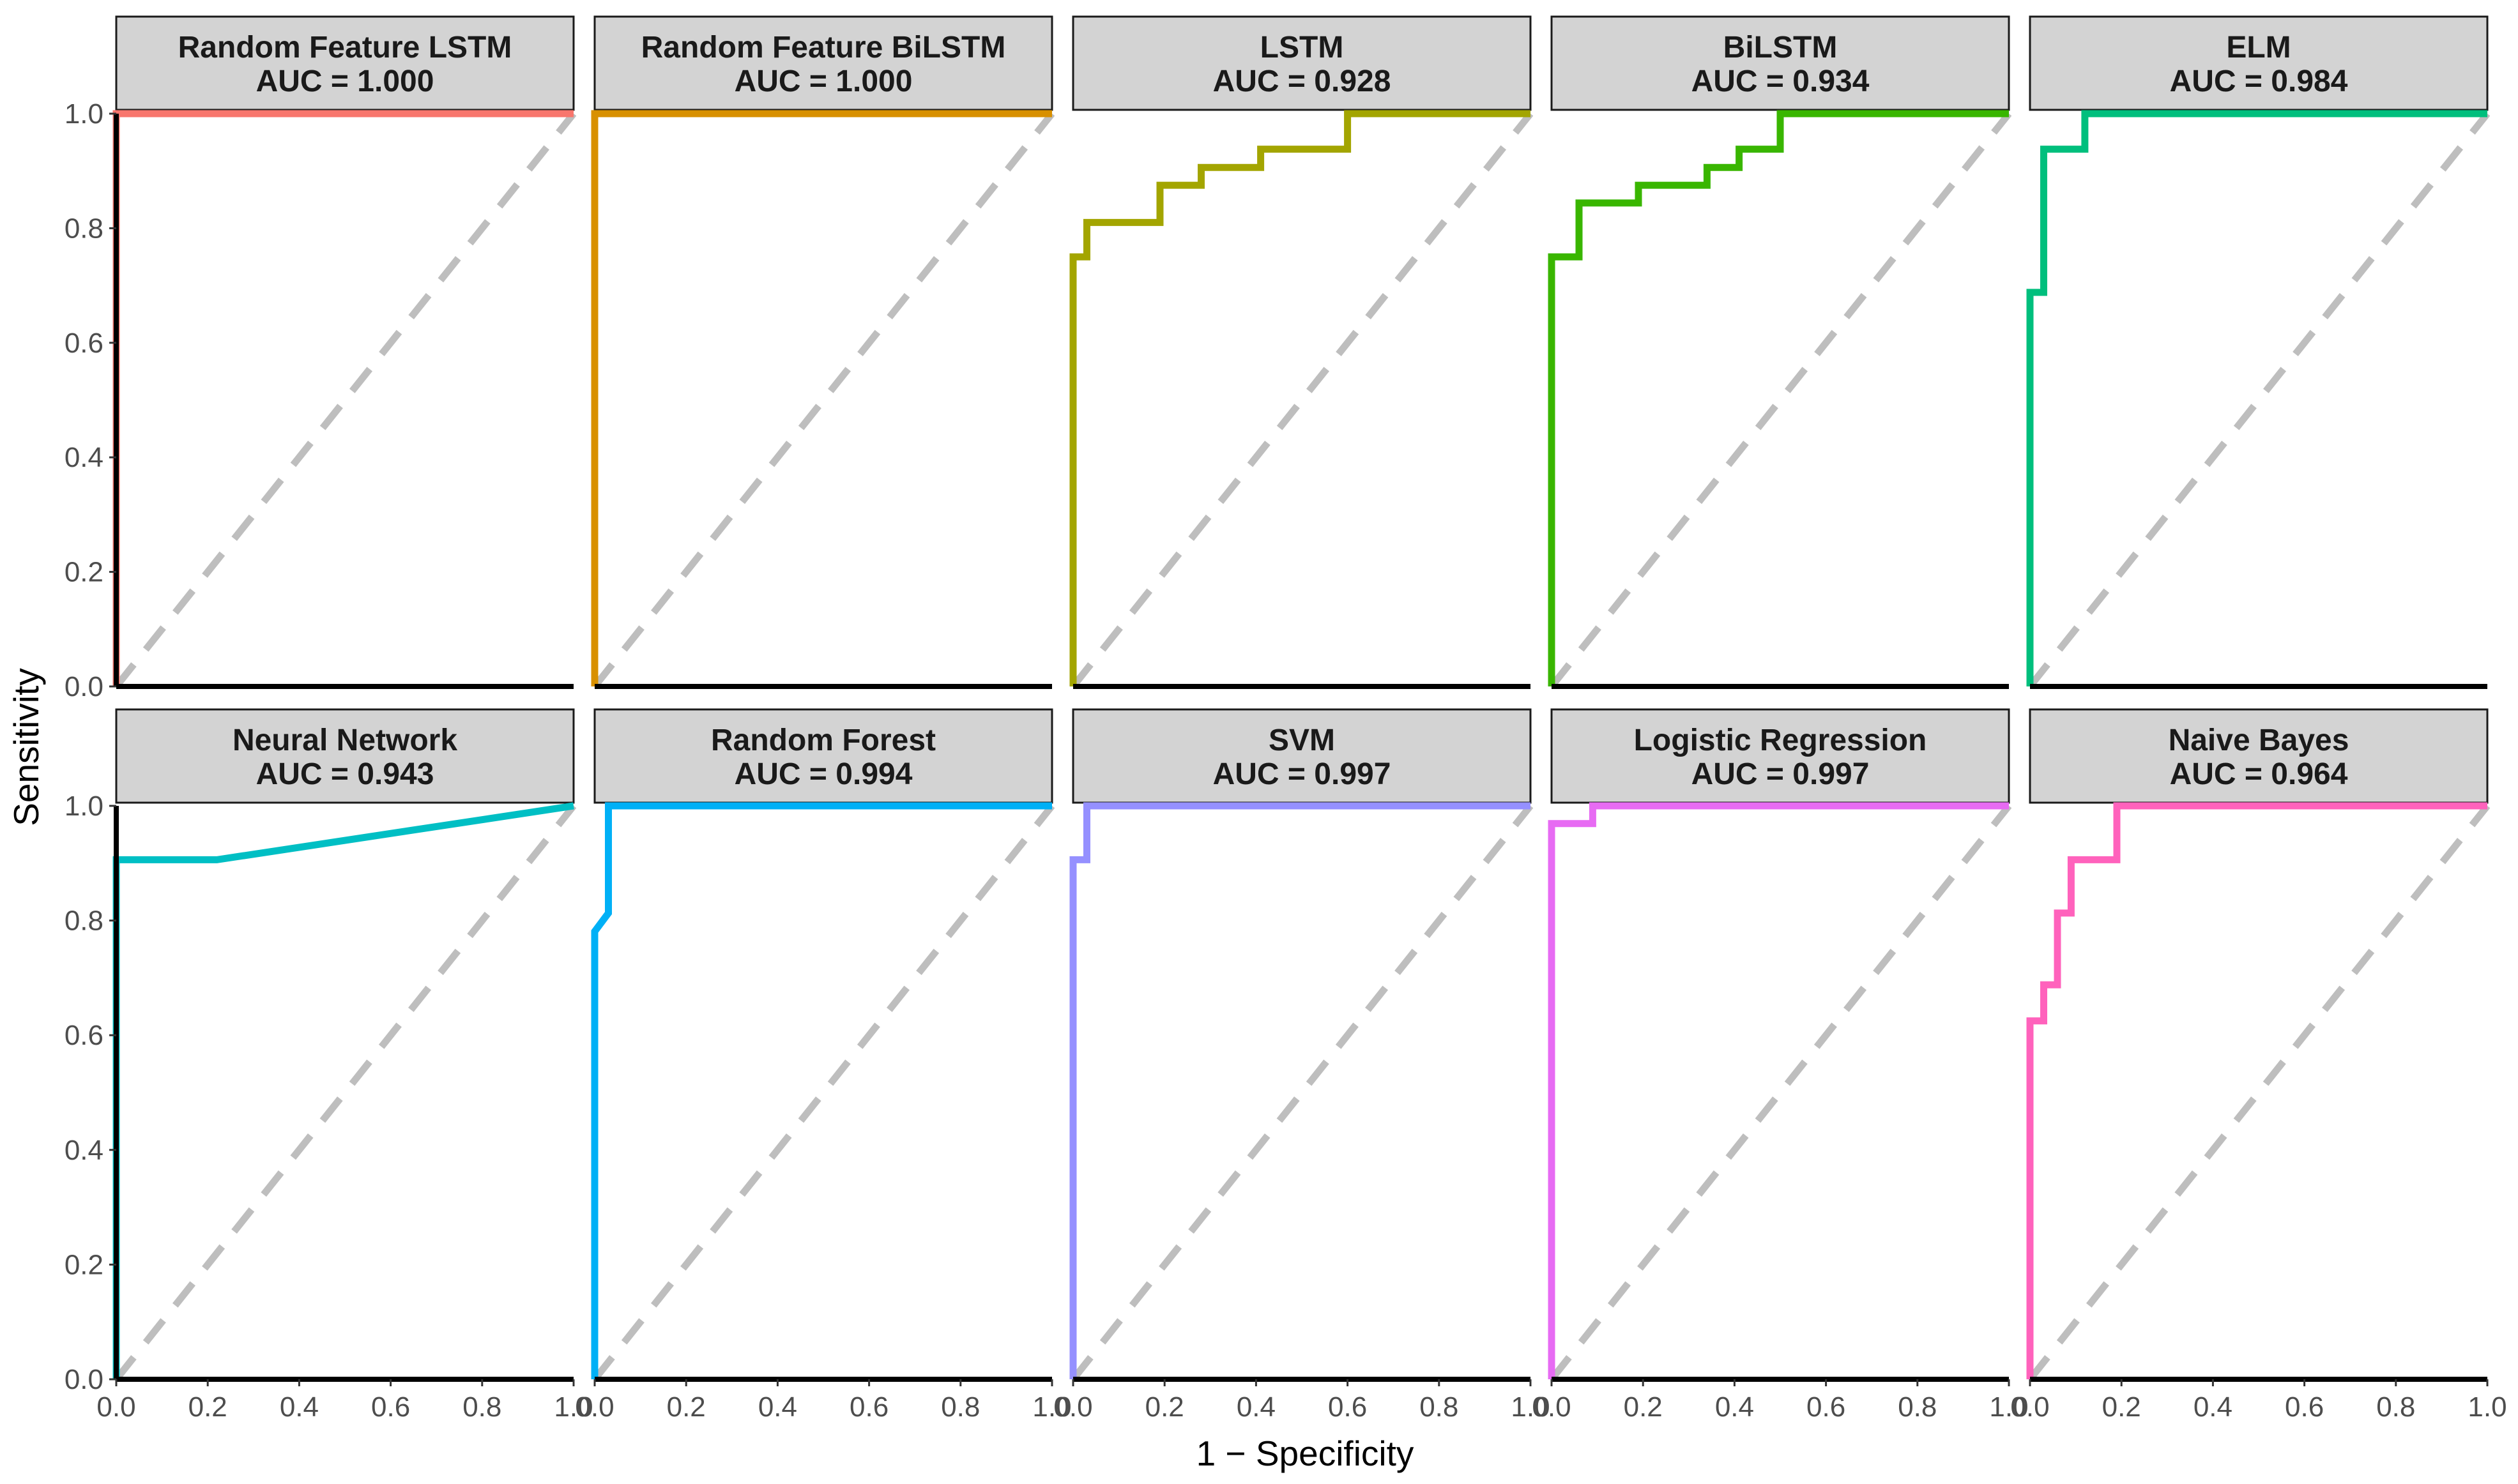 The height and width of the screenshot is (1484, 2518). Describe the element at coordinates (1781, 47) in the screenshot. I see `panel-title: BiLSTM` at that location.